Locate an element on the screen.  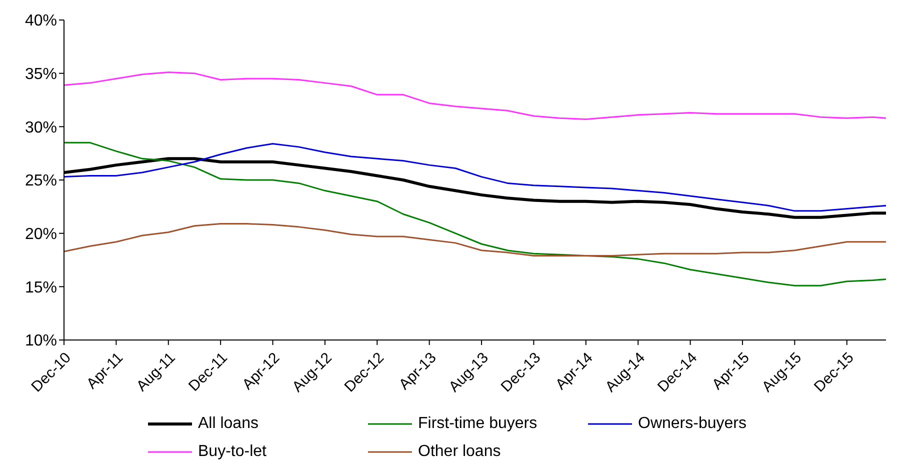
y-tick-label: 10% is located at coordinates (40, 341).